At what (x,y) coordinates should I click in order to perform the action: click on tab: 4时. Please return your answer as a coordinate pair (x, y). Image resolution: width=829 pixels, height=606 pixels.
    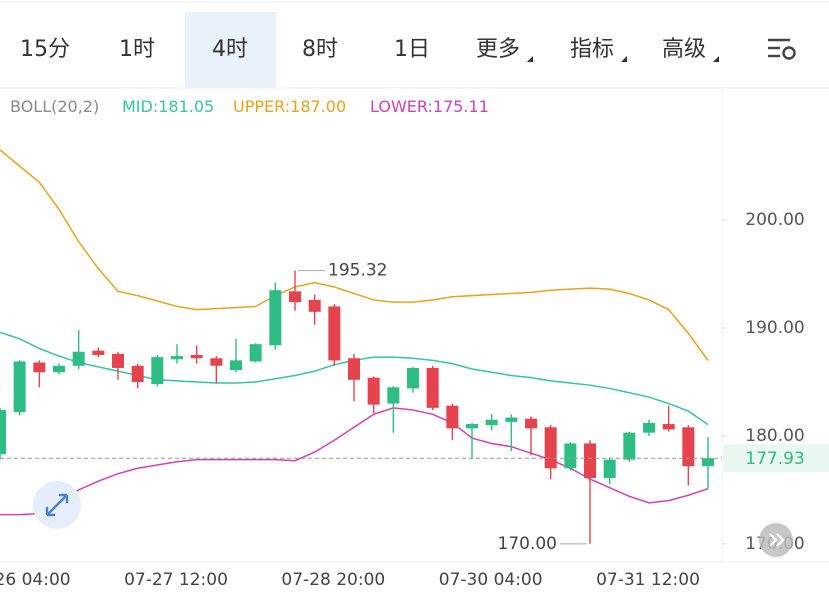
    Looking at the image, I should click on (230, 49).